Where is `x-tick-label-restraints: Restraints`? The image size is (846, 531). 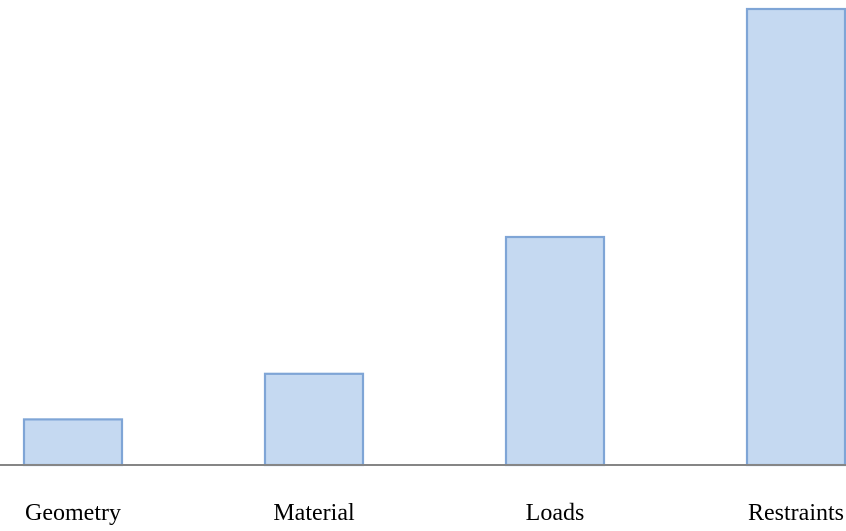 x-tick-label-restraints: Restraints is located at coordinates (796, 513).